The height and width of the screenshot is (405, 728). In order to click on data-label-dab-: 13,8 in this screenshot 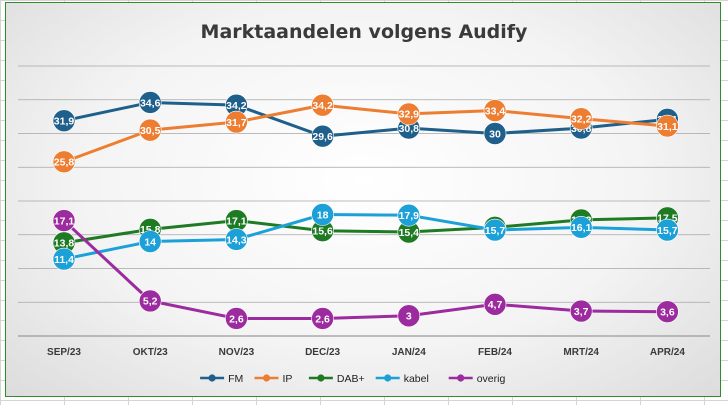, I will do `click(64, 244)`.